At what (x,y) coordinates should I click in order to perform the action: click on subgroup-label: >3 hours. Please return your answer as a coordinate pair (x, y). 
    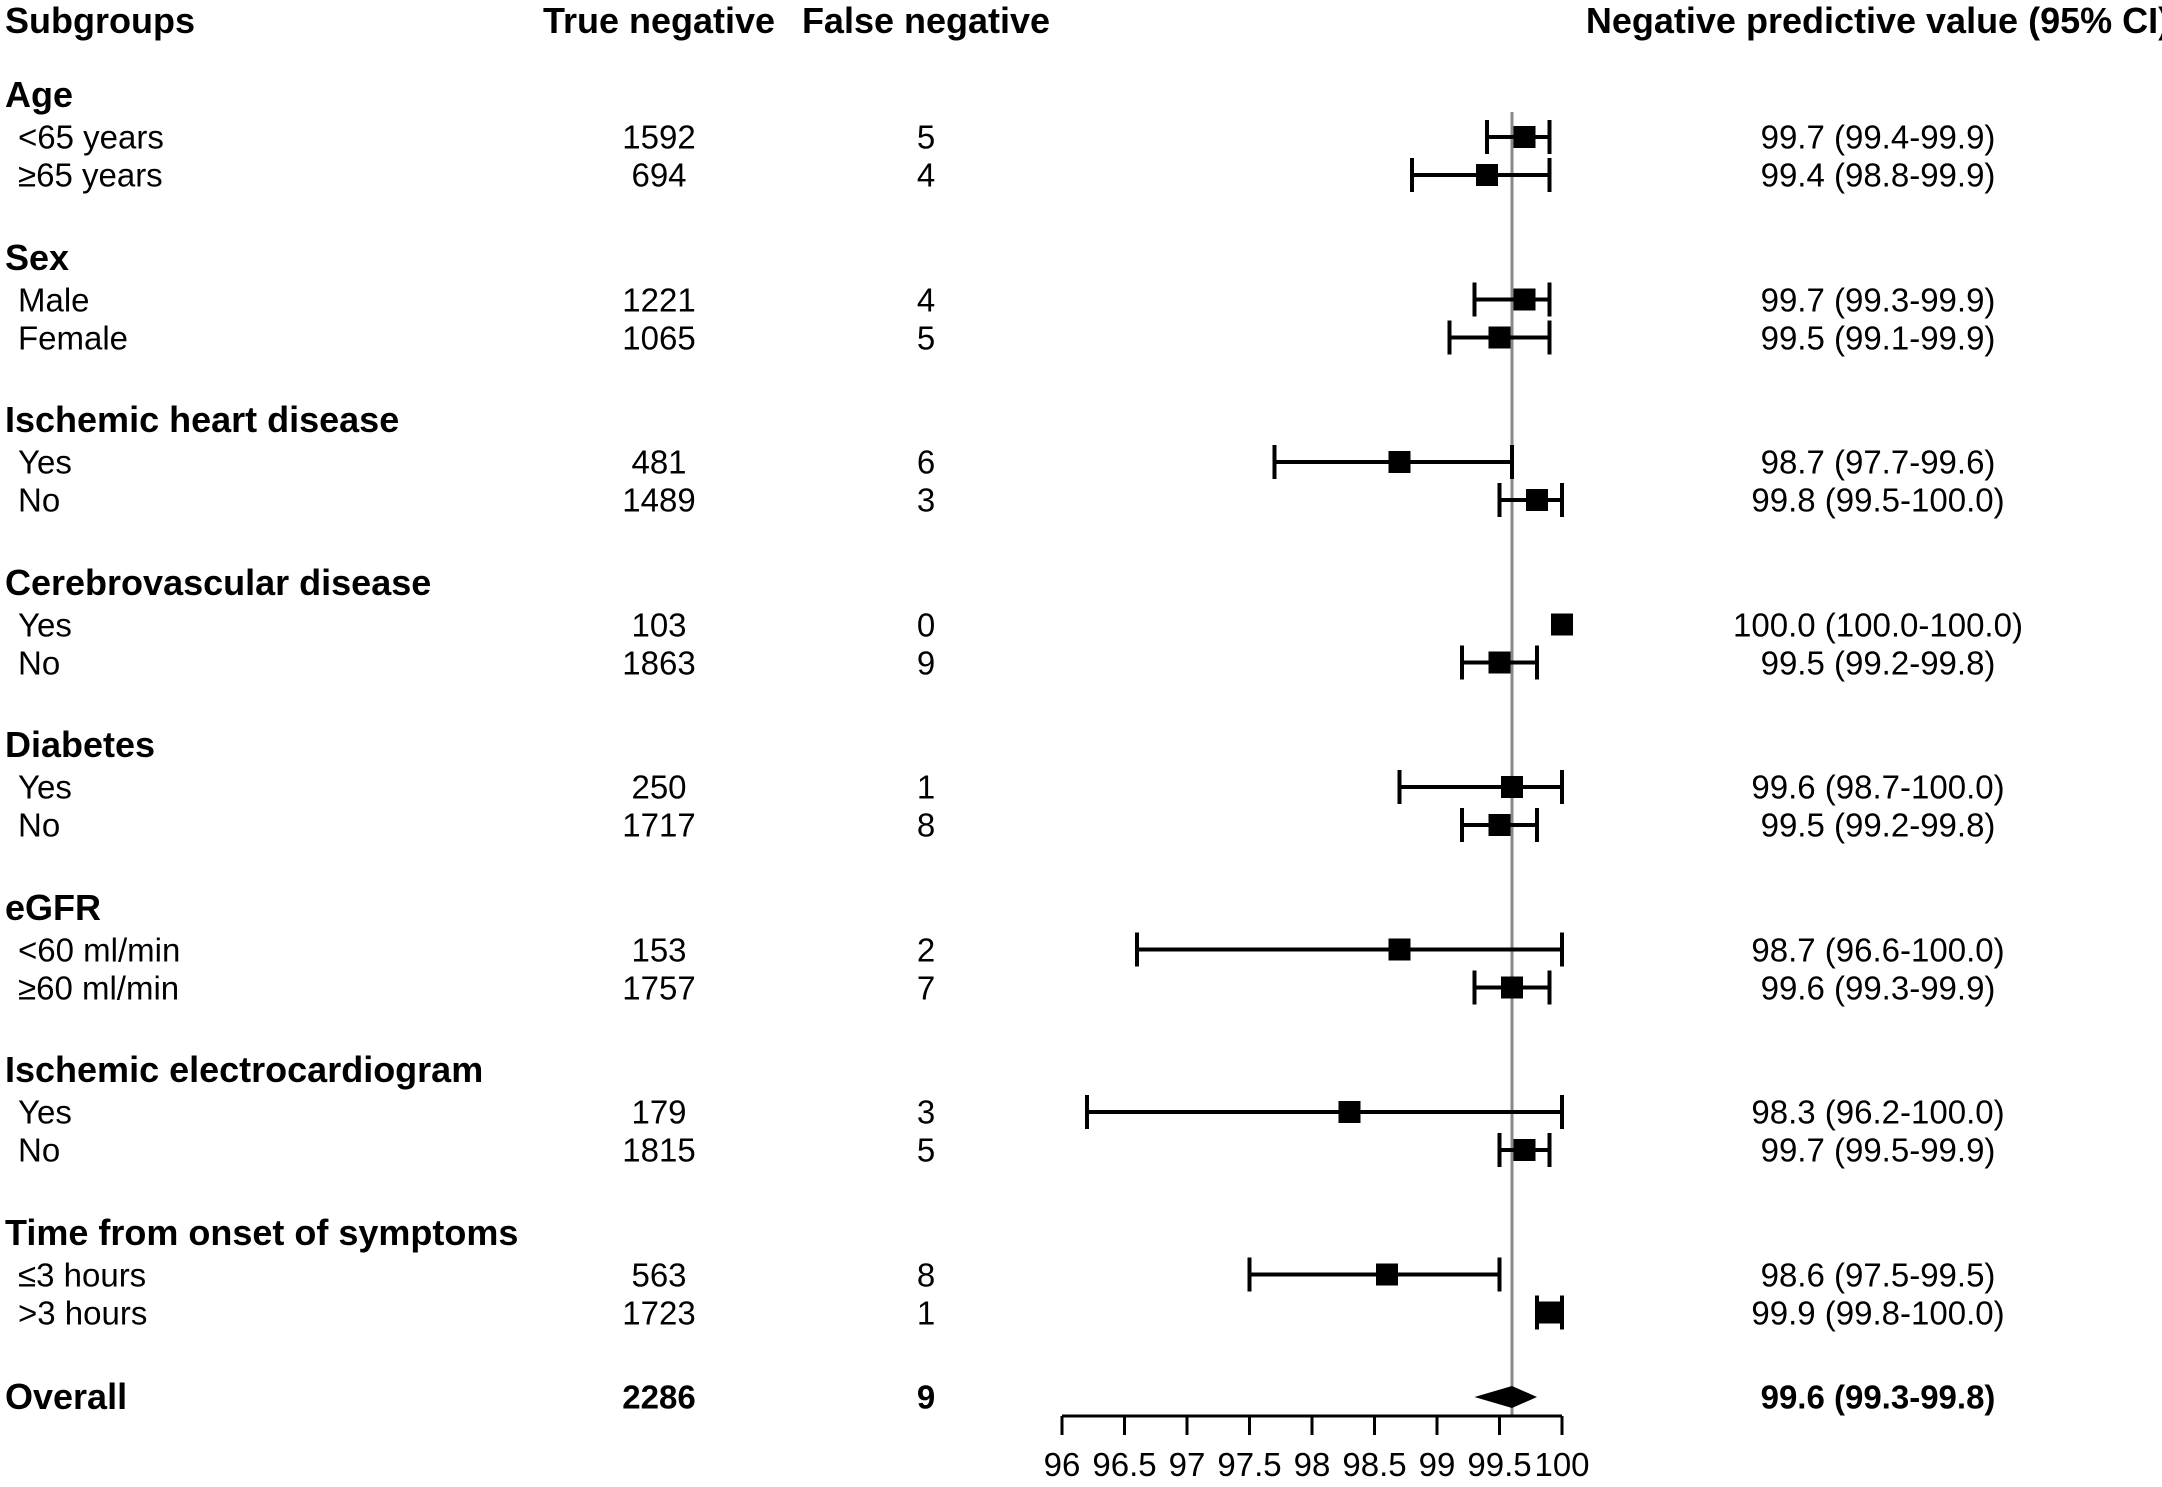
    Looking at the image, I should click on (83, 1312).